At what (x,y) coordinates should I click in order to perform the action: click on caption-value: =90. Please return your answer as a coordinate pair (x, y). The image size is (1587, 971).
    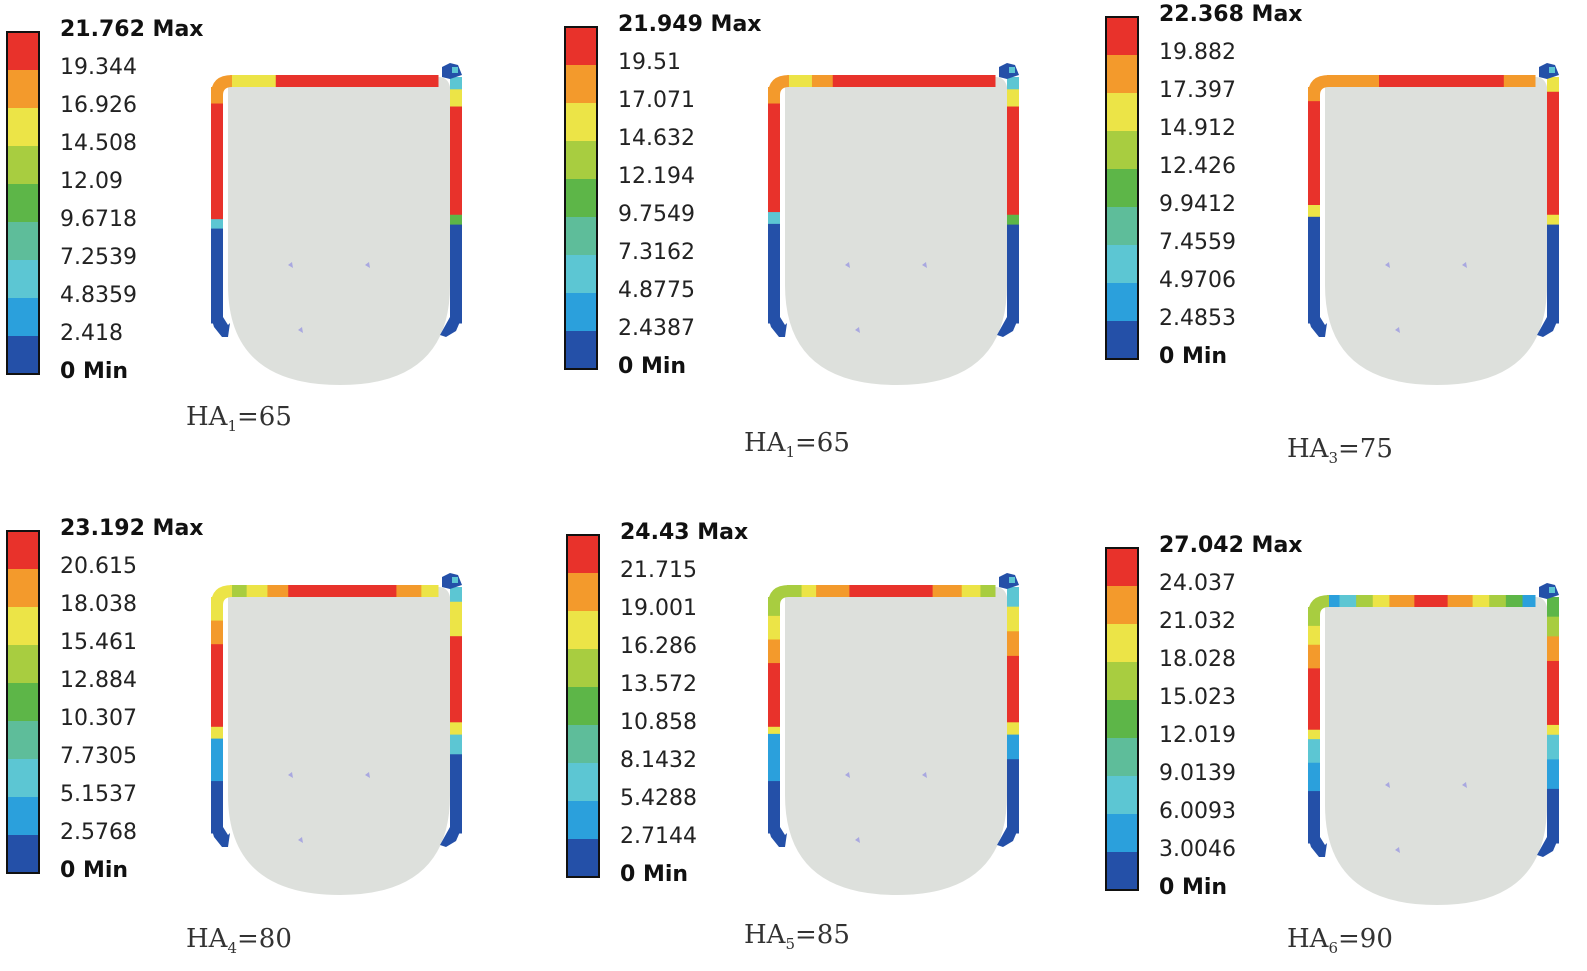
    Looking at the image, I should click on (1365, 939).